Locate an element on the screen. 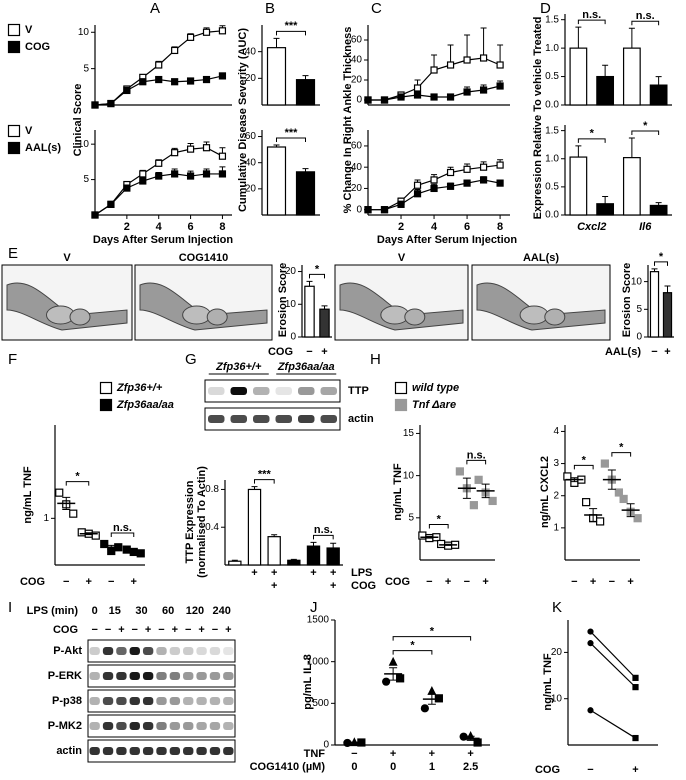 The width and height of the screenshot is (686, 780). blot-header-label: LPS (min) is located at coordinates (53, 611).